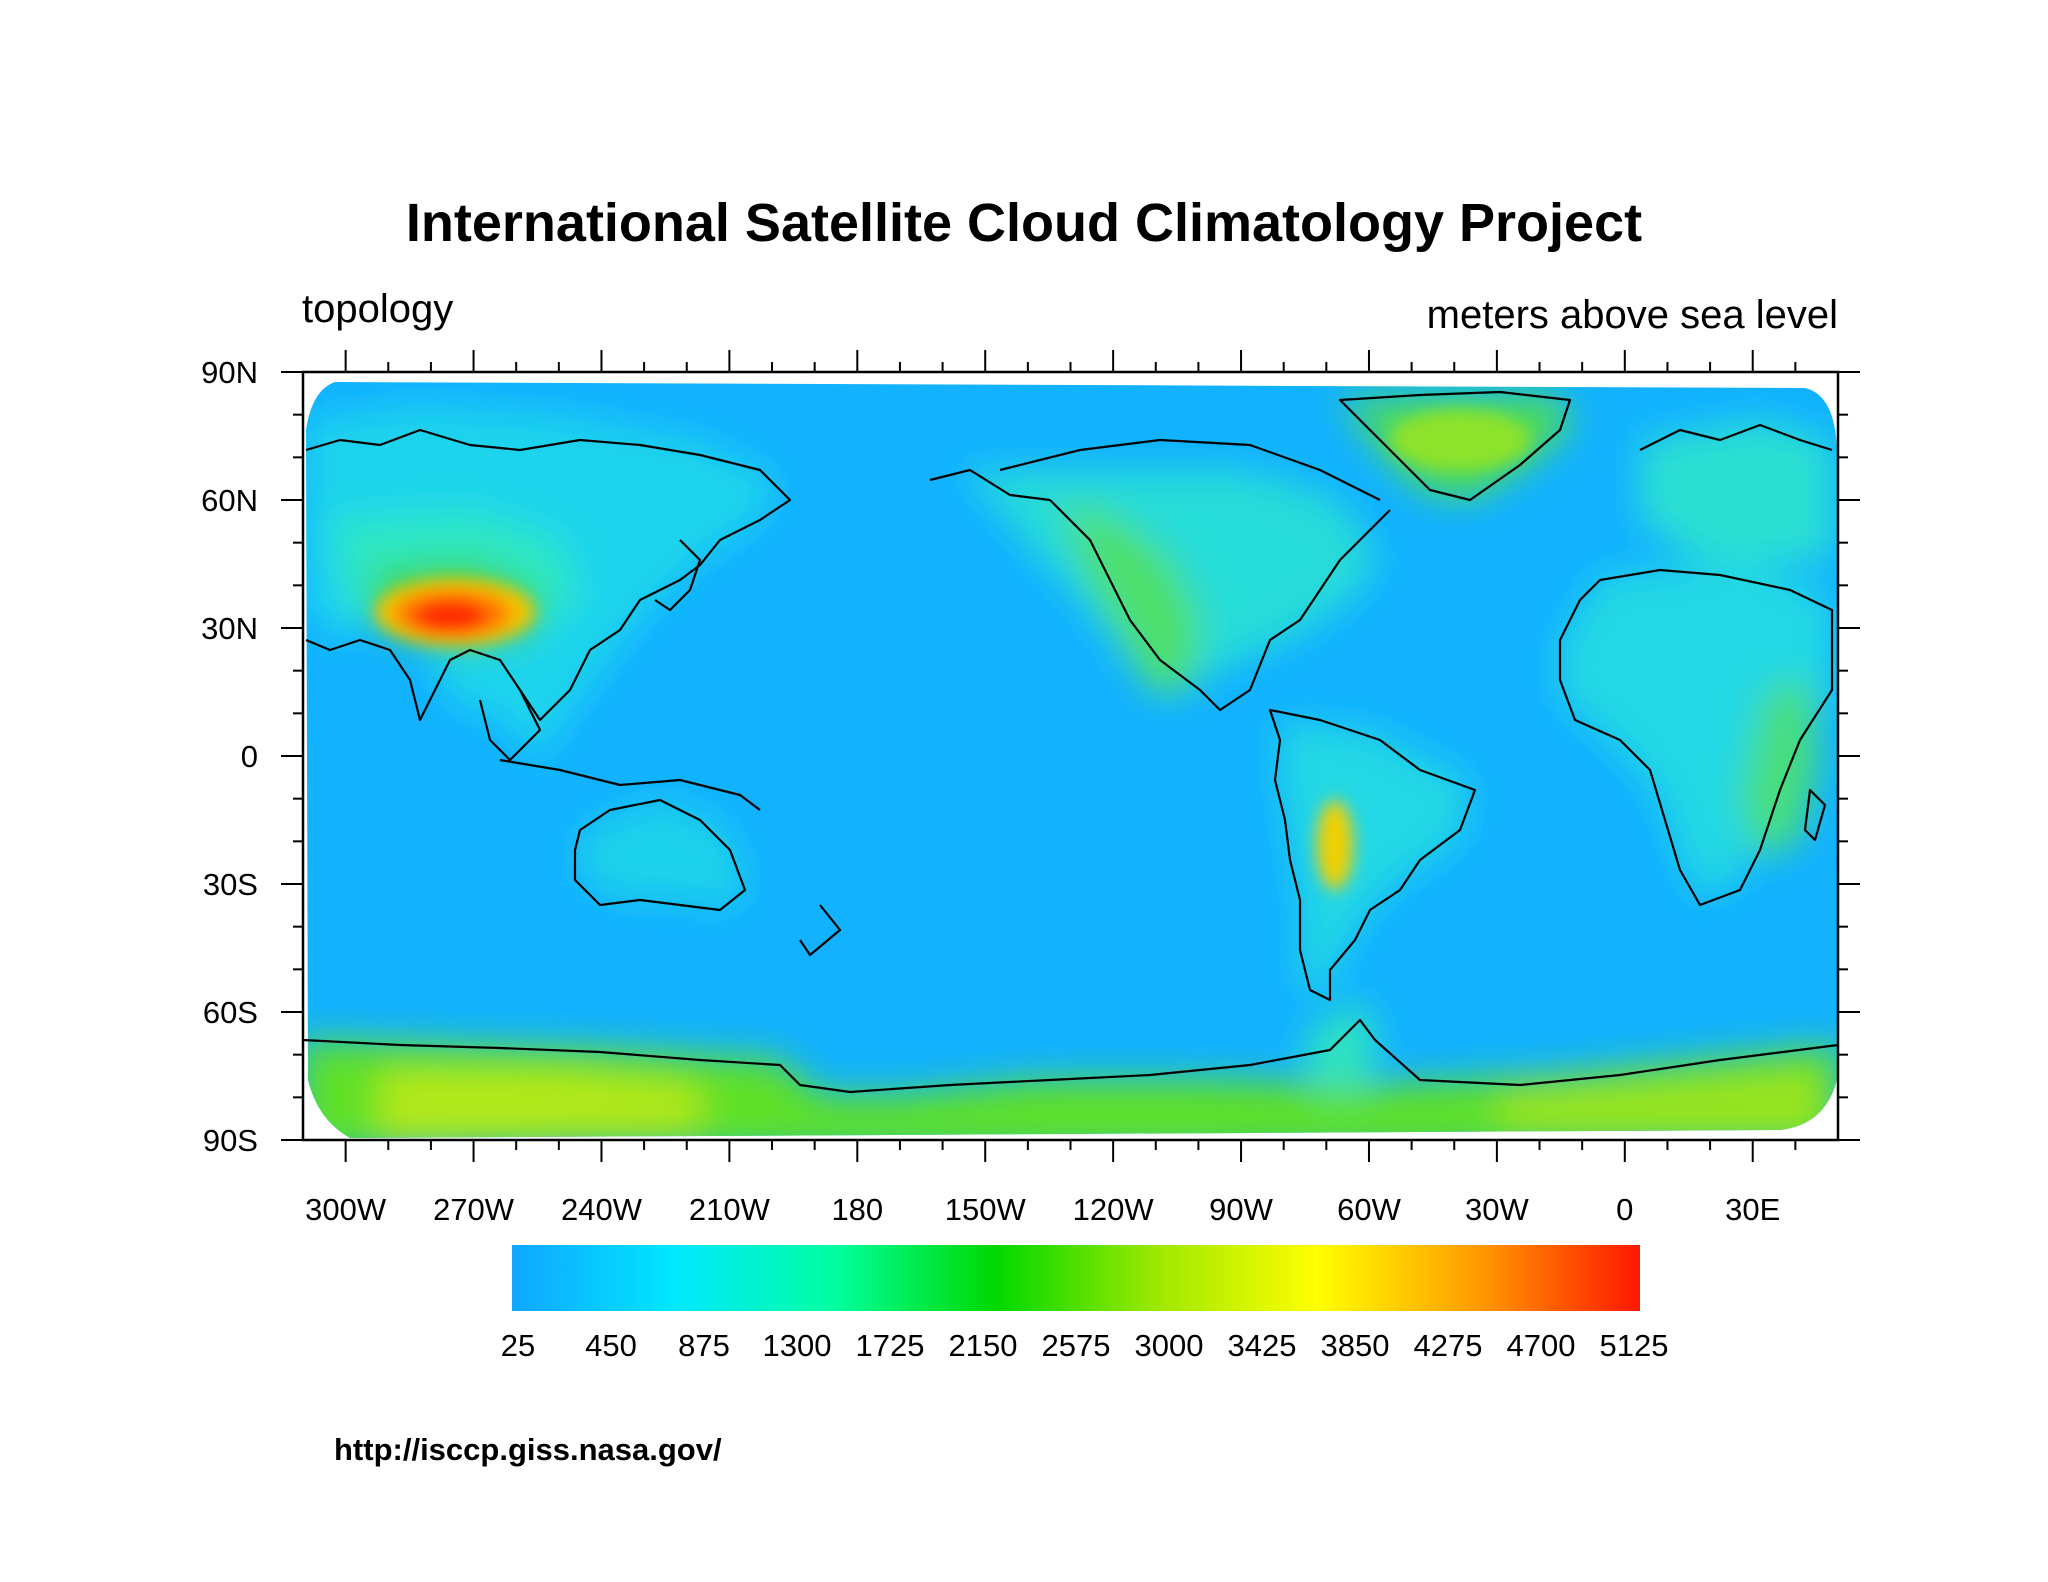  I want to click on canada-arctic-coast, so click(1190, 469).